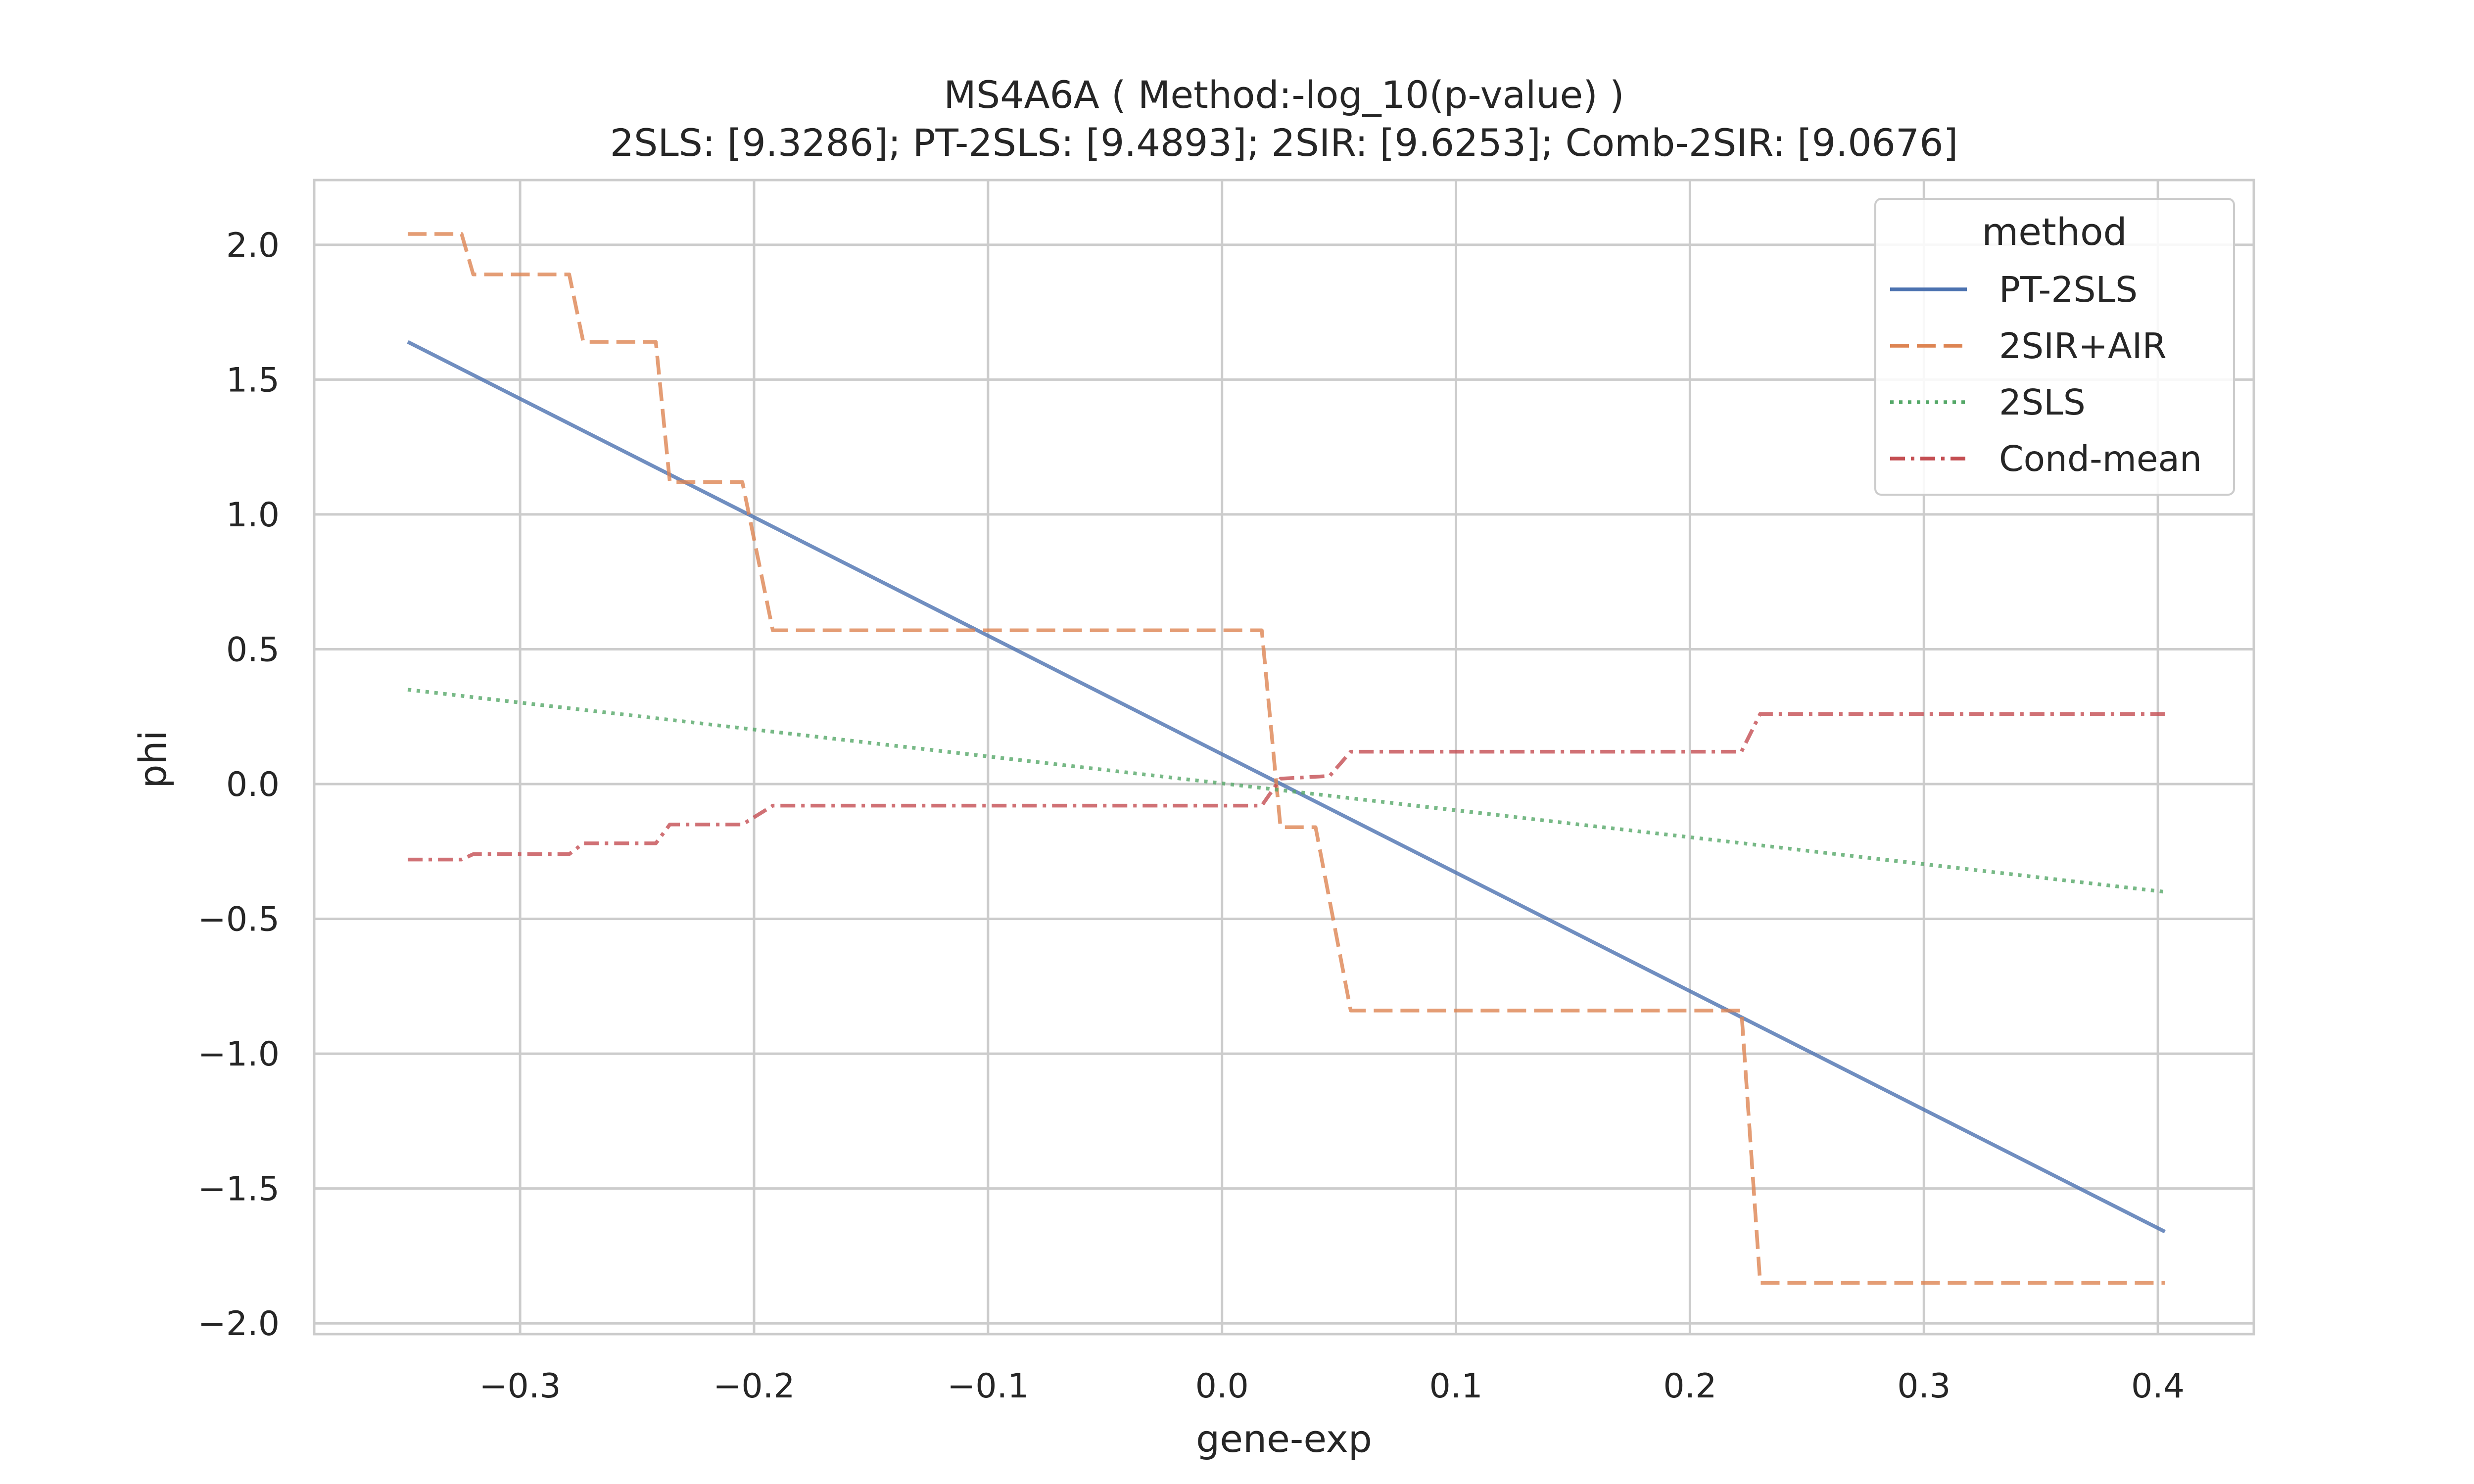 This screenshot has width=2474, height=1484. What do you see at coordinates (253, 380) in the screenshot?
I see `y-tick-label: 1.5` at bounding box center [253, 380].